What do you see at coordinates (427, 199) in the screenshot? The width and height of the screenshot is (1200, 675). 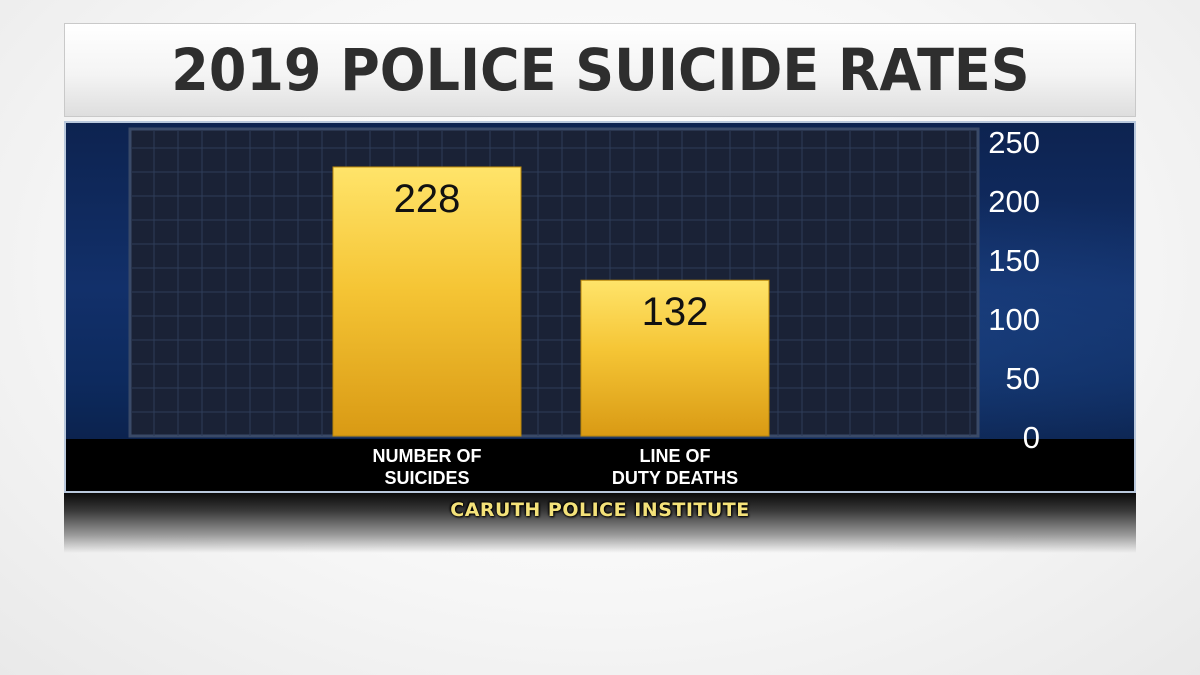 I see `bar-value-label: 228` at bounding box center [427, 199].